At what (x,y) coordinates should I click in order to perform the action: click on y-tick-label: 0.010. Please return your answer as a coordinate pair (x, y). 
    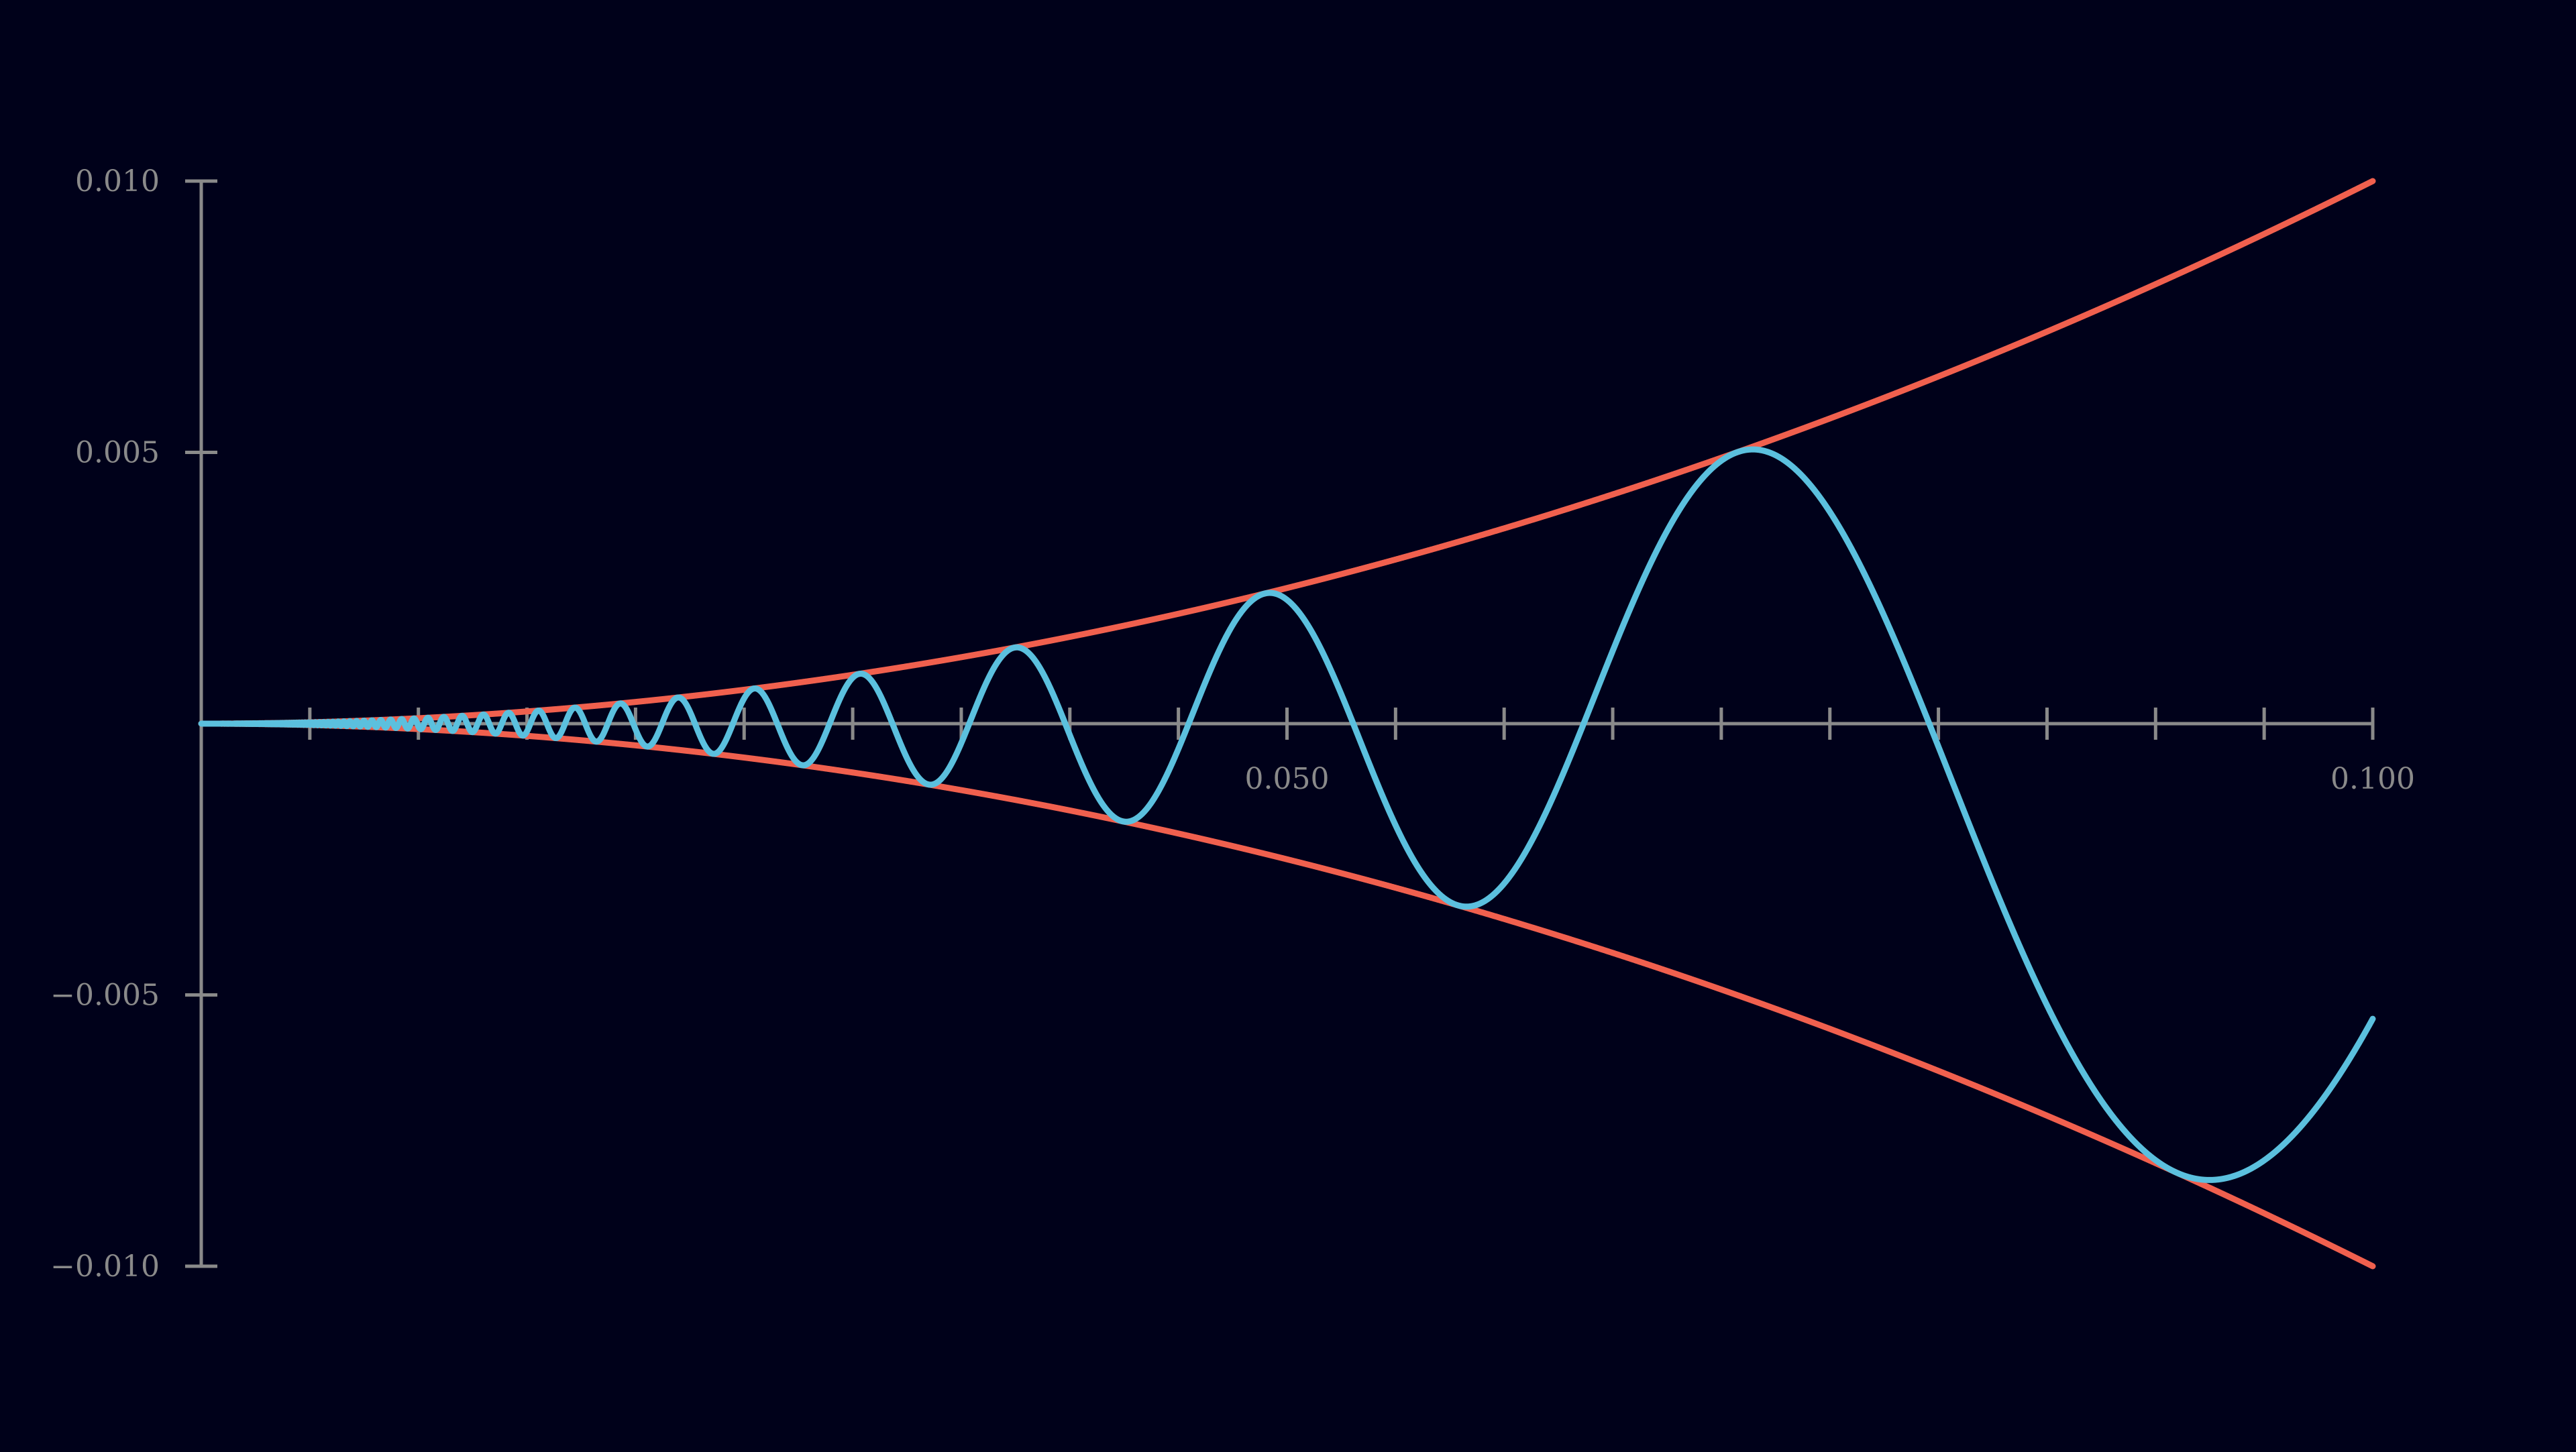
    Looking at the image, I should click on (117, 181).